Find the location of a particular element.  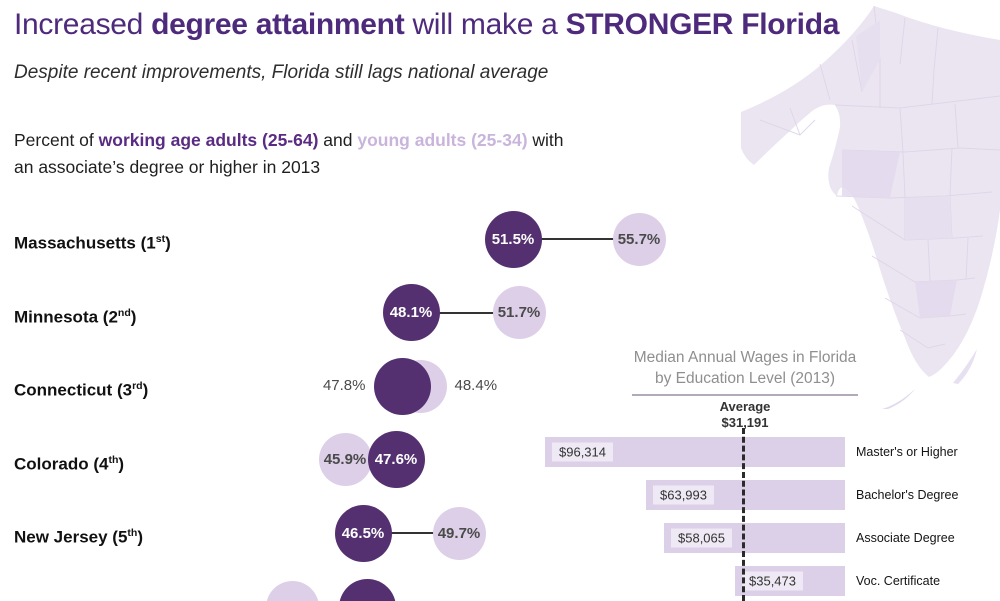

working-age-dot: 46.5% is located at coordinates (363, 533).